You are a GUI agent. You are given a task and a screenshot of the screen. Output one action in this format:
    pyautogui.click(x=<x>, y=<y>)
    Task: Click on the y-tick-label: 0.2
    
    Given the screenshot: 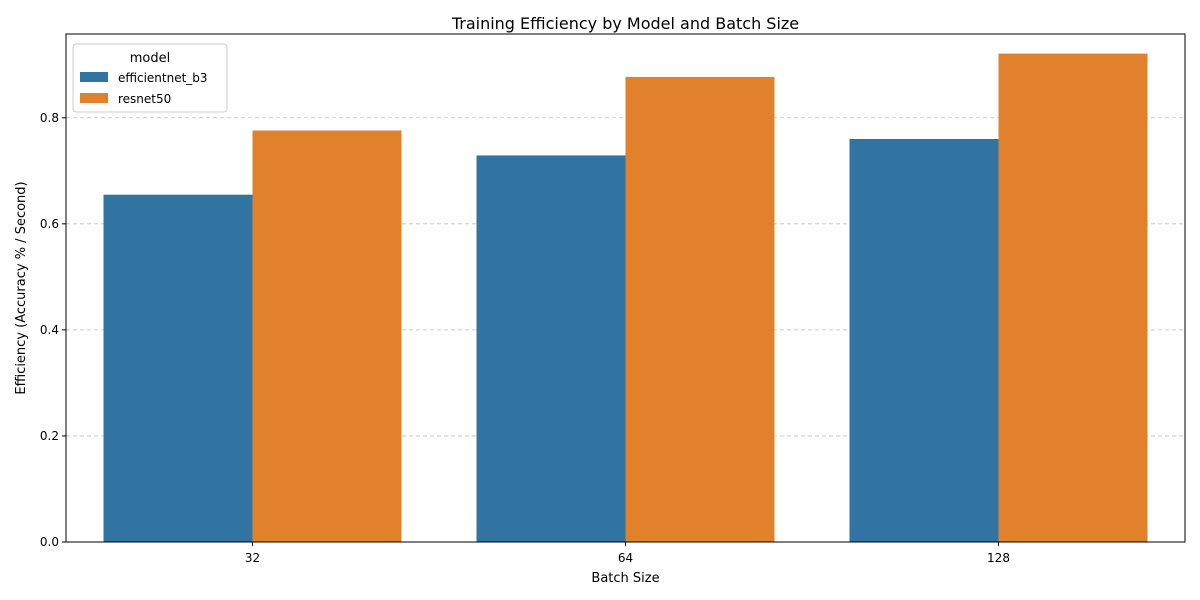 What is the action you would take?
    pyautogui.click(x=49, y=436)
    